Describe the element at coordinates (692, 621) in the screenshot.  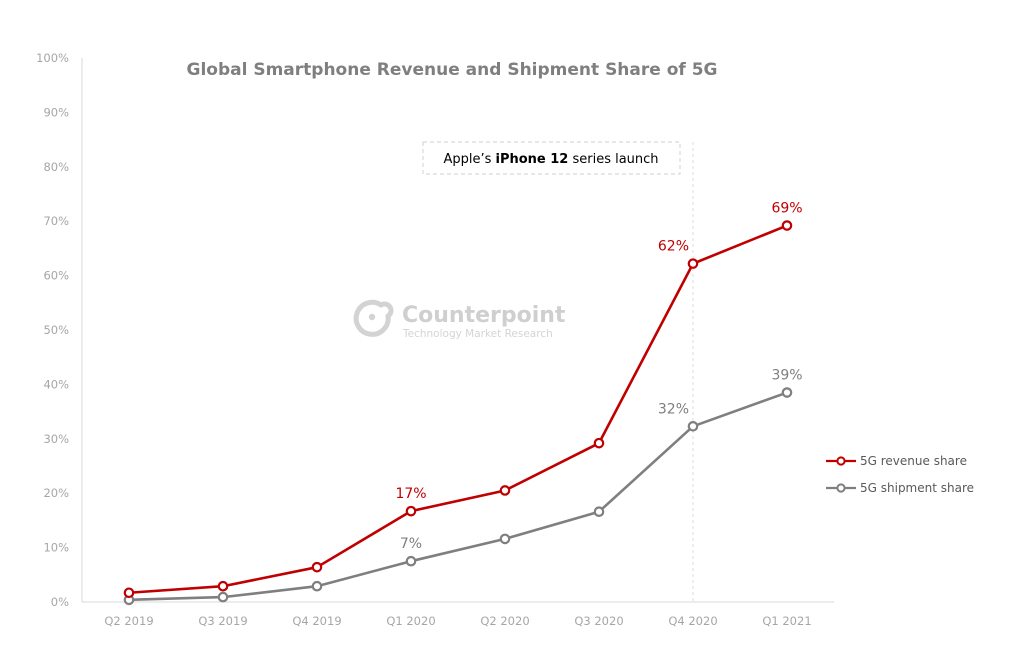
I see `x-tick-label: Q4 2020` at that location.